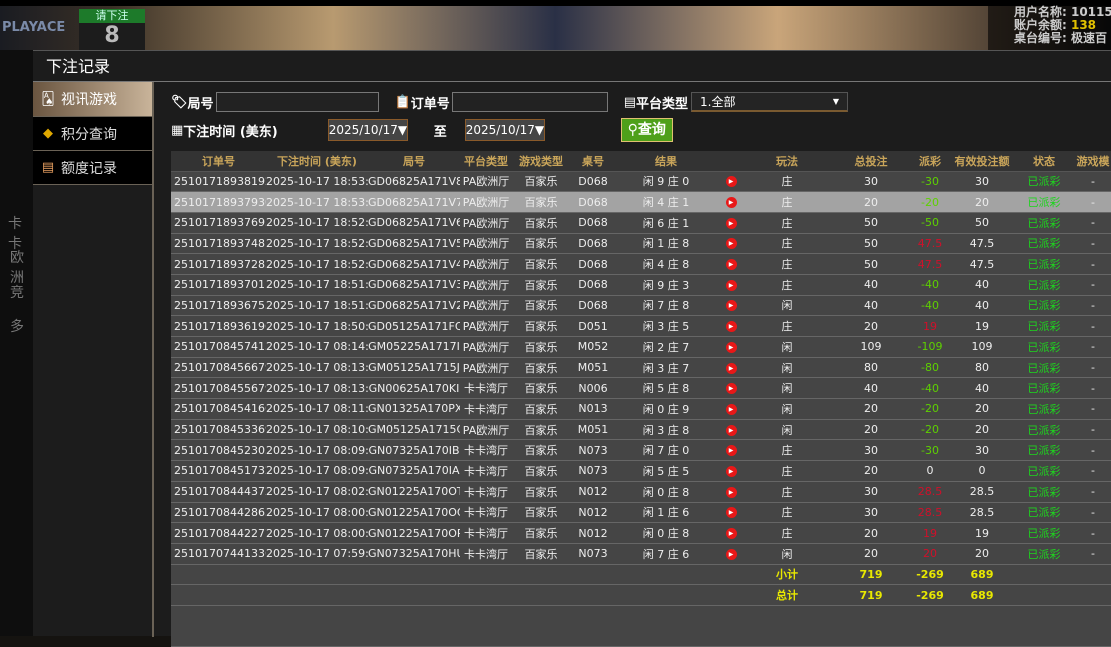 The height and width of the screenshot is (647, 1111). What do you see at coordinates (430, 104) in the screenshot?
I see `order-label: 订单号` at bounding box center [430, 104].